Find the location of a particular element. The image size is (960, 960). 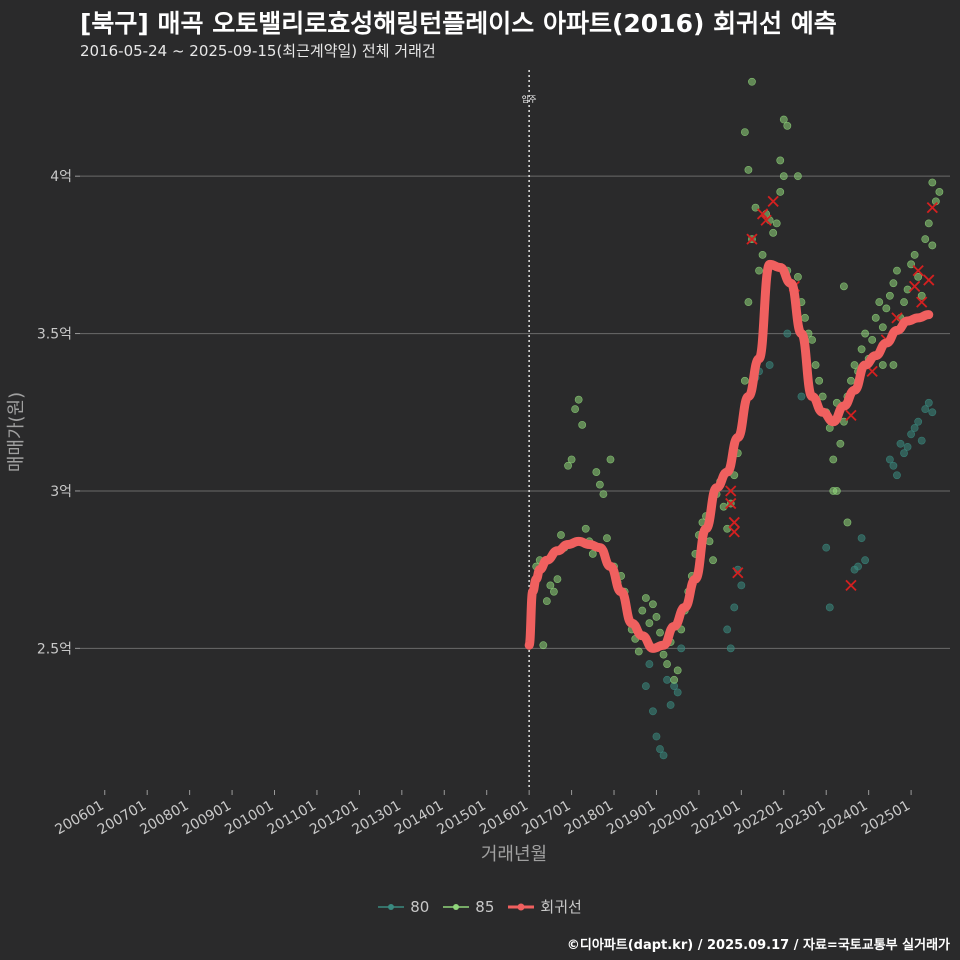

chart-subtitle: 2016-05-24 ~ 2025-09-15(최근계약일) 전체 거래건 is located at coordinates (258, 51).